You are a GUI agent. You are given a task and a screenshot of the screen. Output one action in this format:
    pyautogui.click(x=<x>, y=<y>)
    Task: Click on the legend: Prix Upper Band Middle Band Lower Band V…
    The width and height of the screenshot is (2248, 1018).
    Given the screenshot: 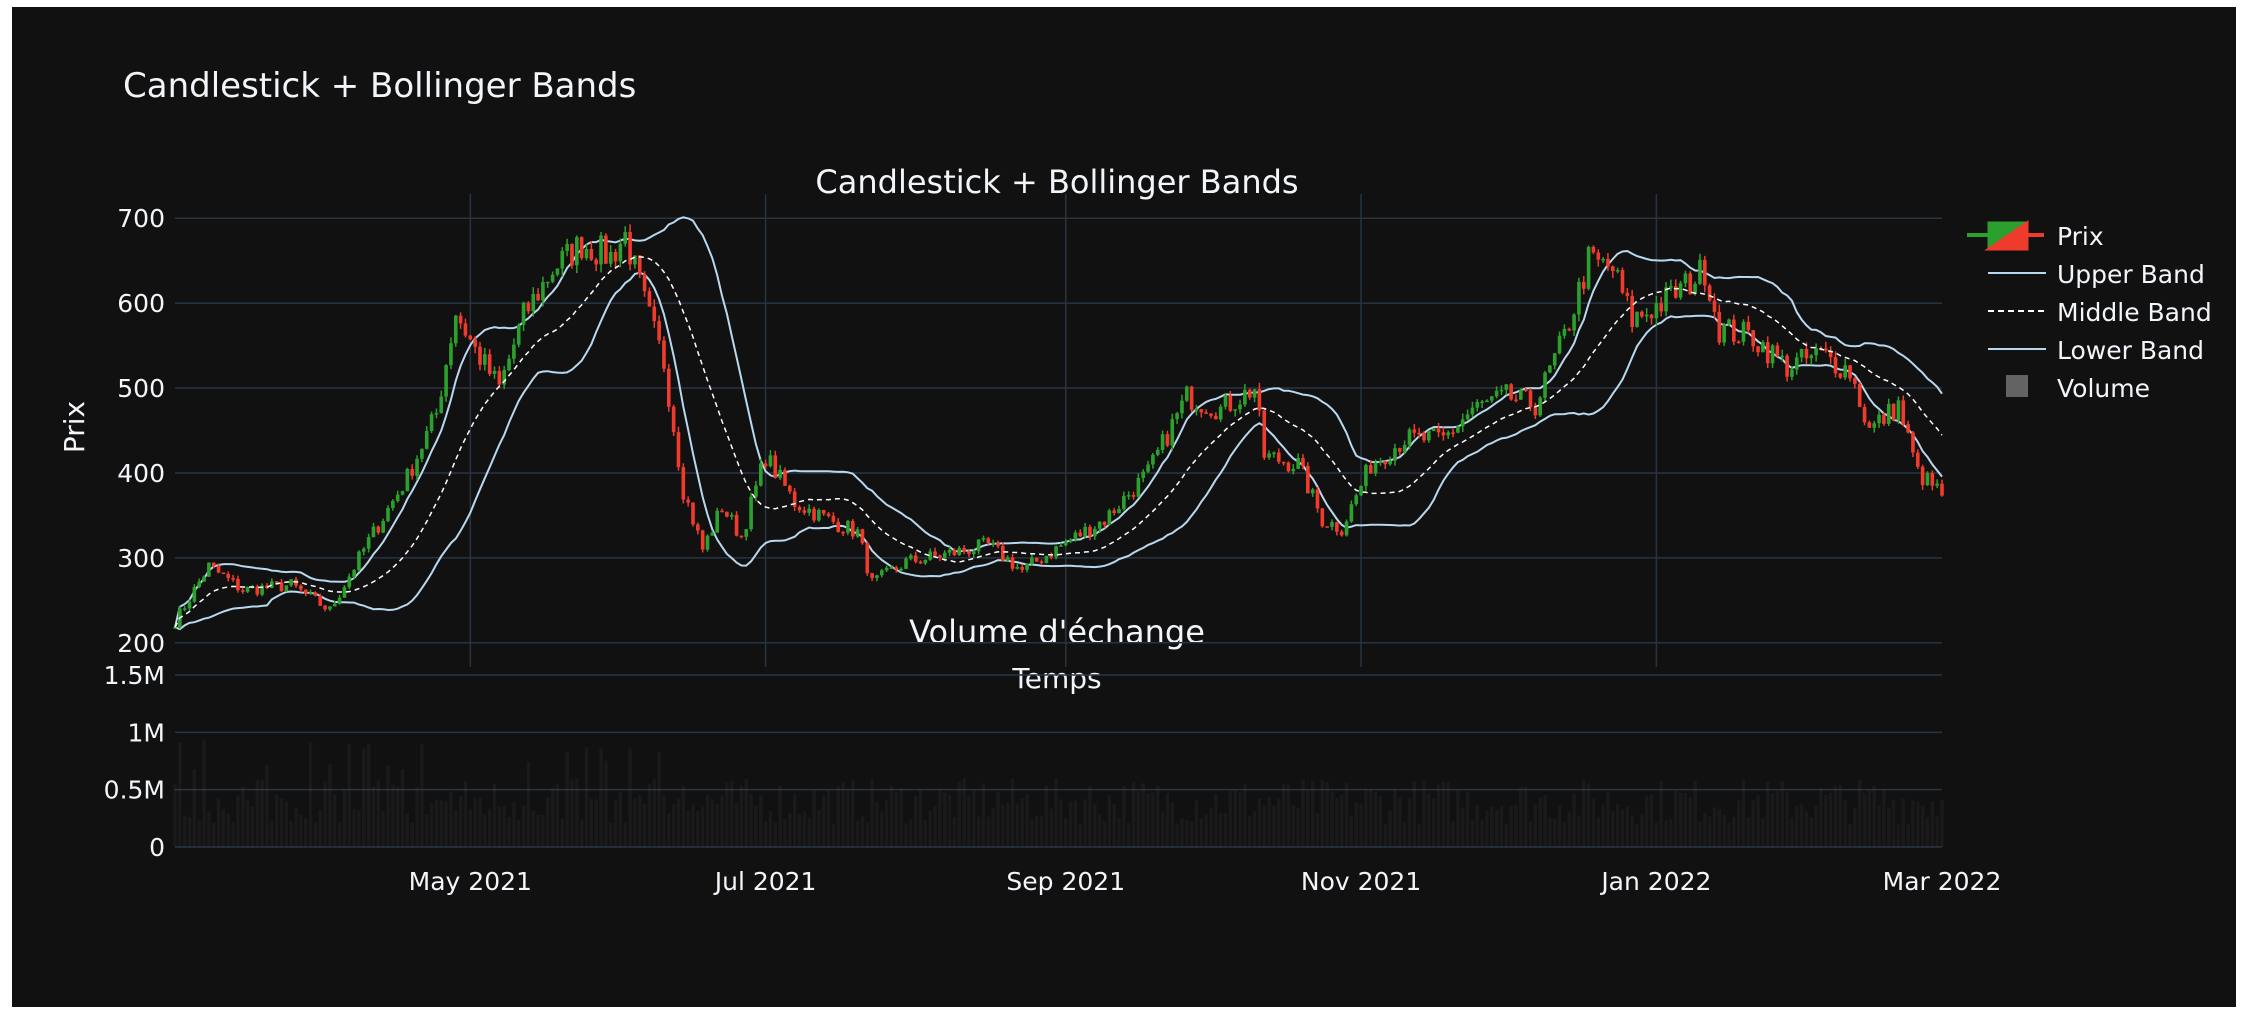 What is the action you would take?
    pyautogui.click(x=2089, y=311)
    